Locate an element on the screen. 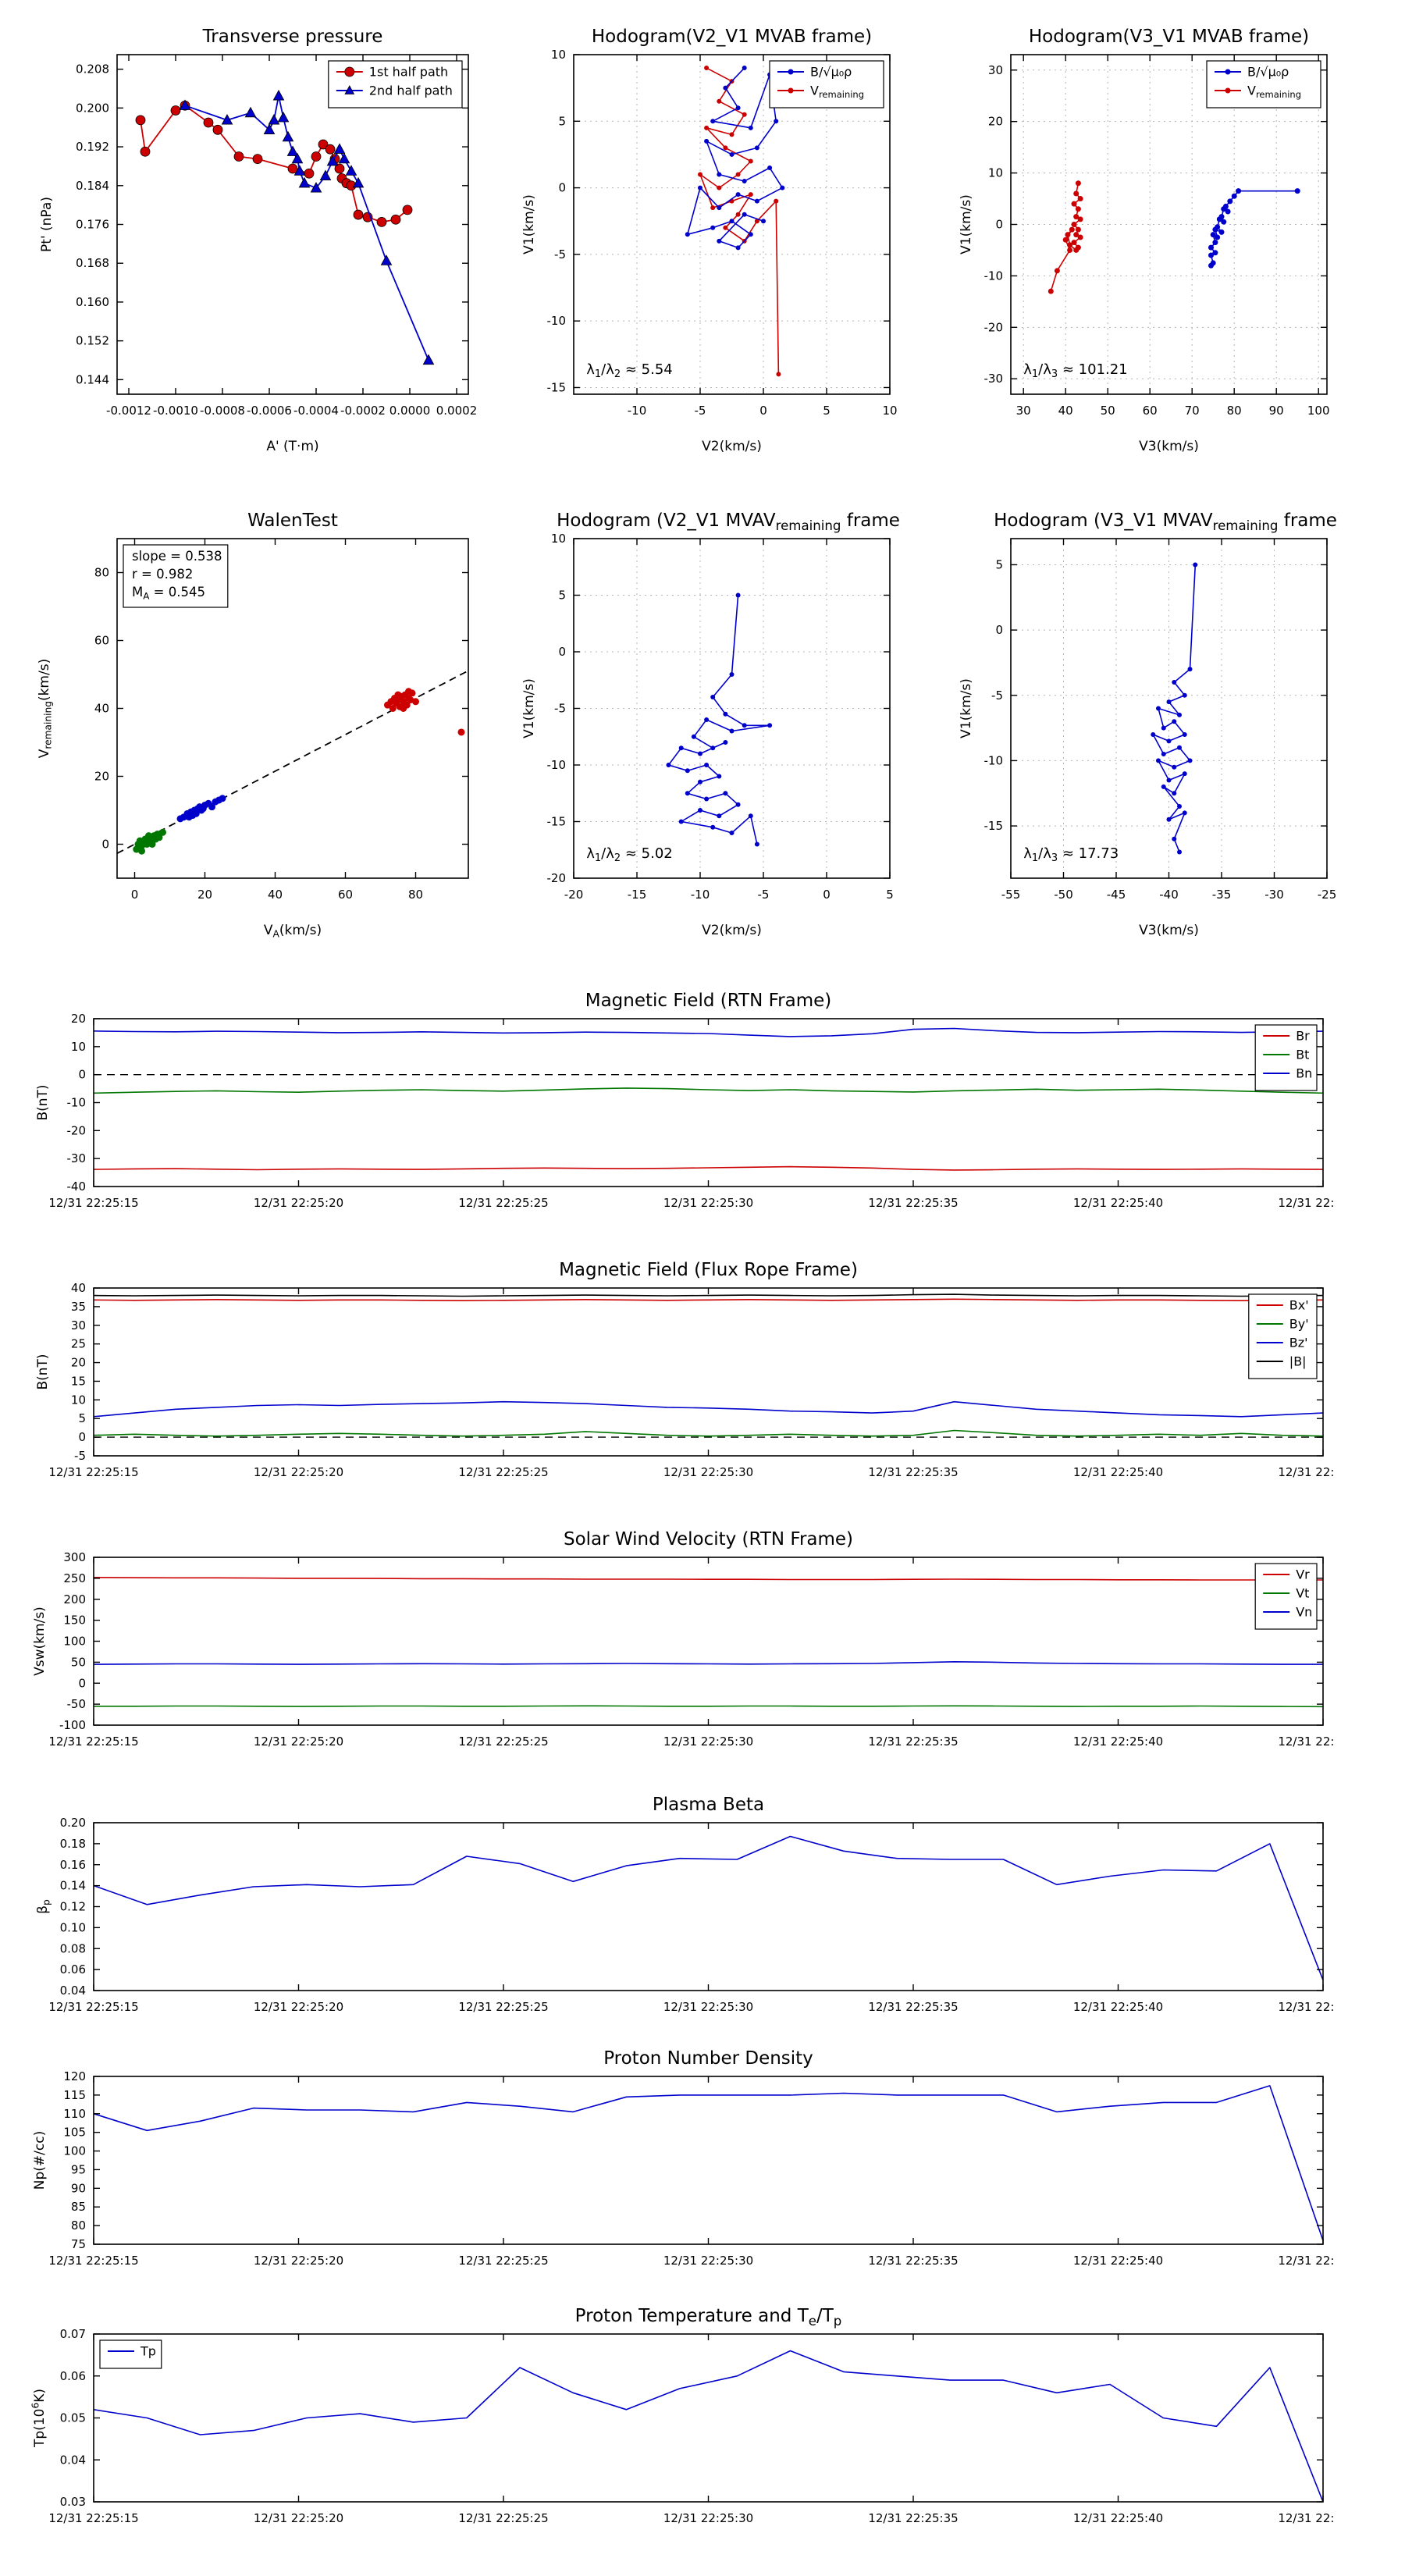 This screenshot has height=2576, width=1405. y-tick-label: 80 is located at coordinates (102, 573).